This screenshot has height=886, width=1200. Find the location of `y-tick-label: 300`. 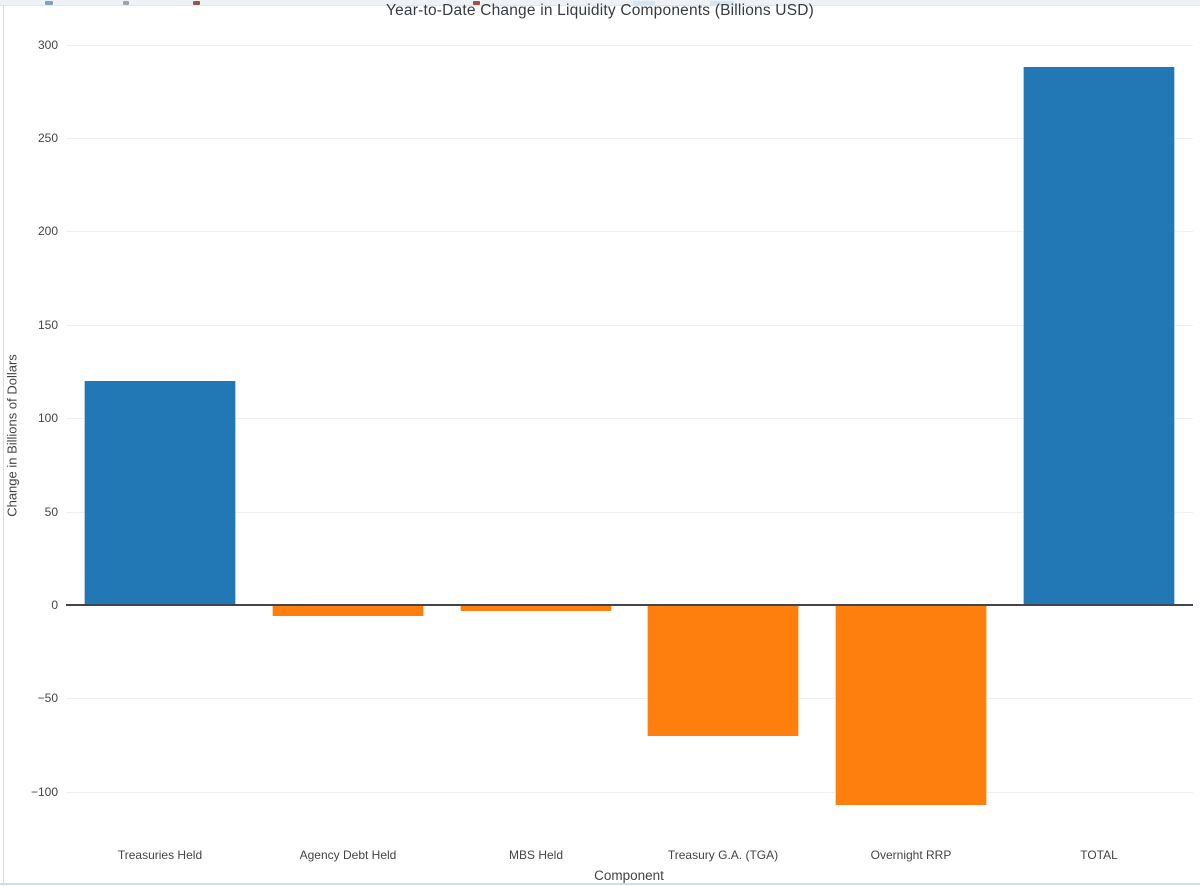

y-tick-label: 300 is located at coordinates (47, 45).